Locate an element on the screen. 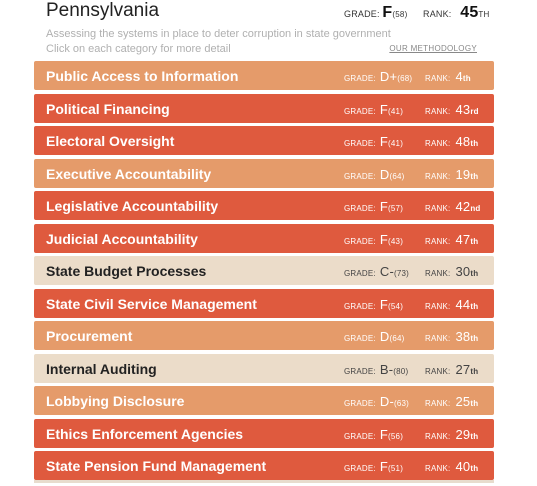 Image resolution: width=537 pixels, height=486 pixels. category-row: Political Financing GRADE: F(41) RANK: 43rd is located at coordinates (264, 108).